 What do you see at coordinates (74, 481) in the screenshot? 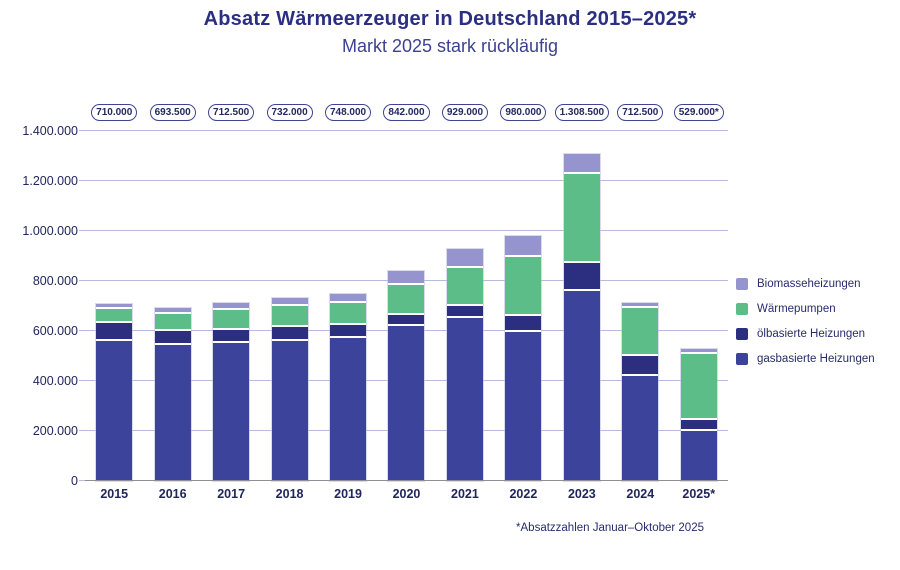
I see `y-axis-tick-label: 0` at bounding box center [74, 481].